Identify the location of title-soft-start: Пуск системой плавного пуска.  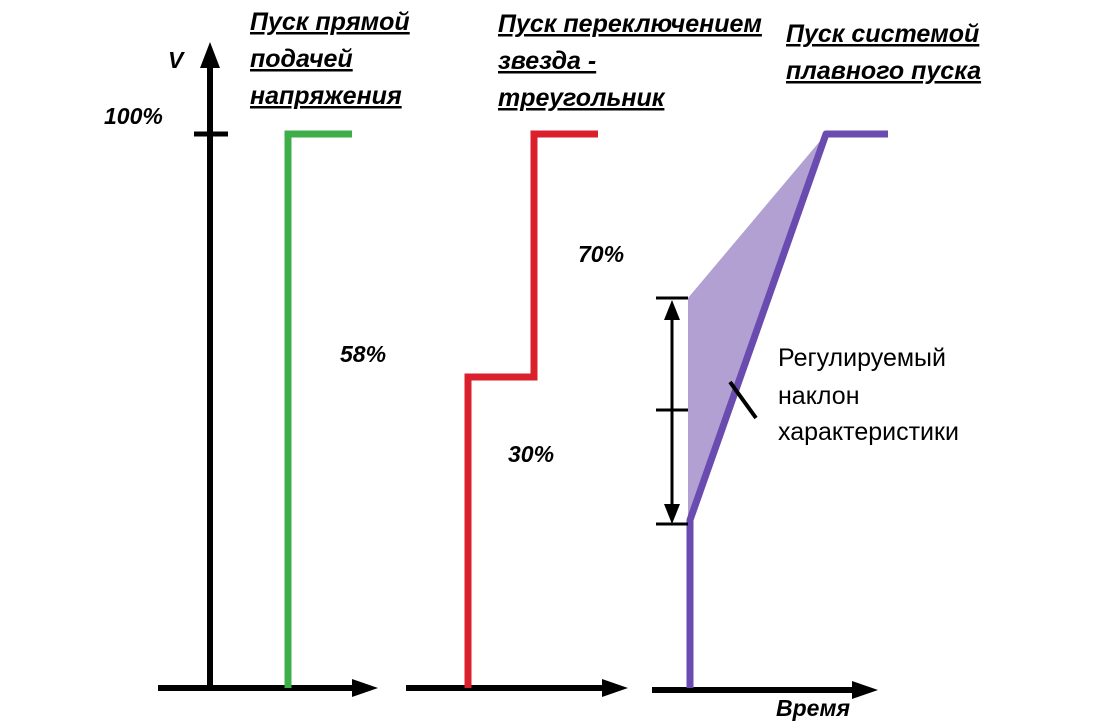
(883, 52).